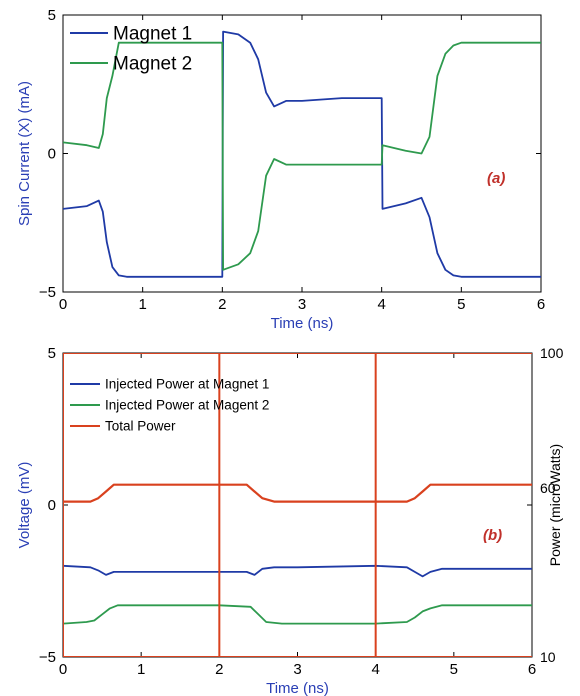 This screenshot has width=580, height=696. What do you see at coordinates (548, 657) in the screenshot?
I see `y-right-tick-label: 10` at bounding box center [548, 657].